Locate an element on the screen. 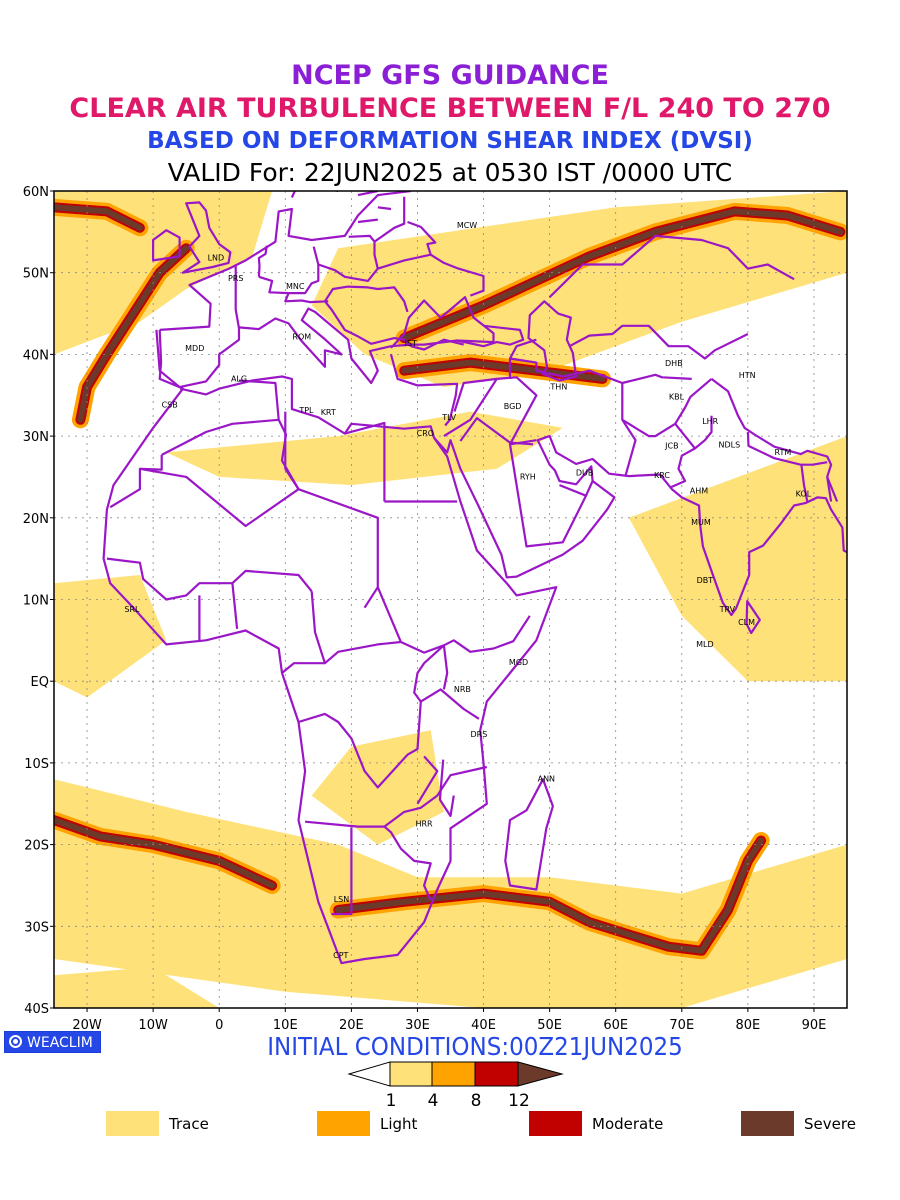 The height and width of the screenshot is (1200, 900). europe-north-coastline is located at coordinates (285, 261).